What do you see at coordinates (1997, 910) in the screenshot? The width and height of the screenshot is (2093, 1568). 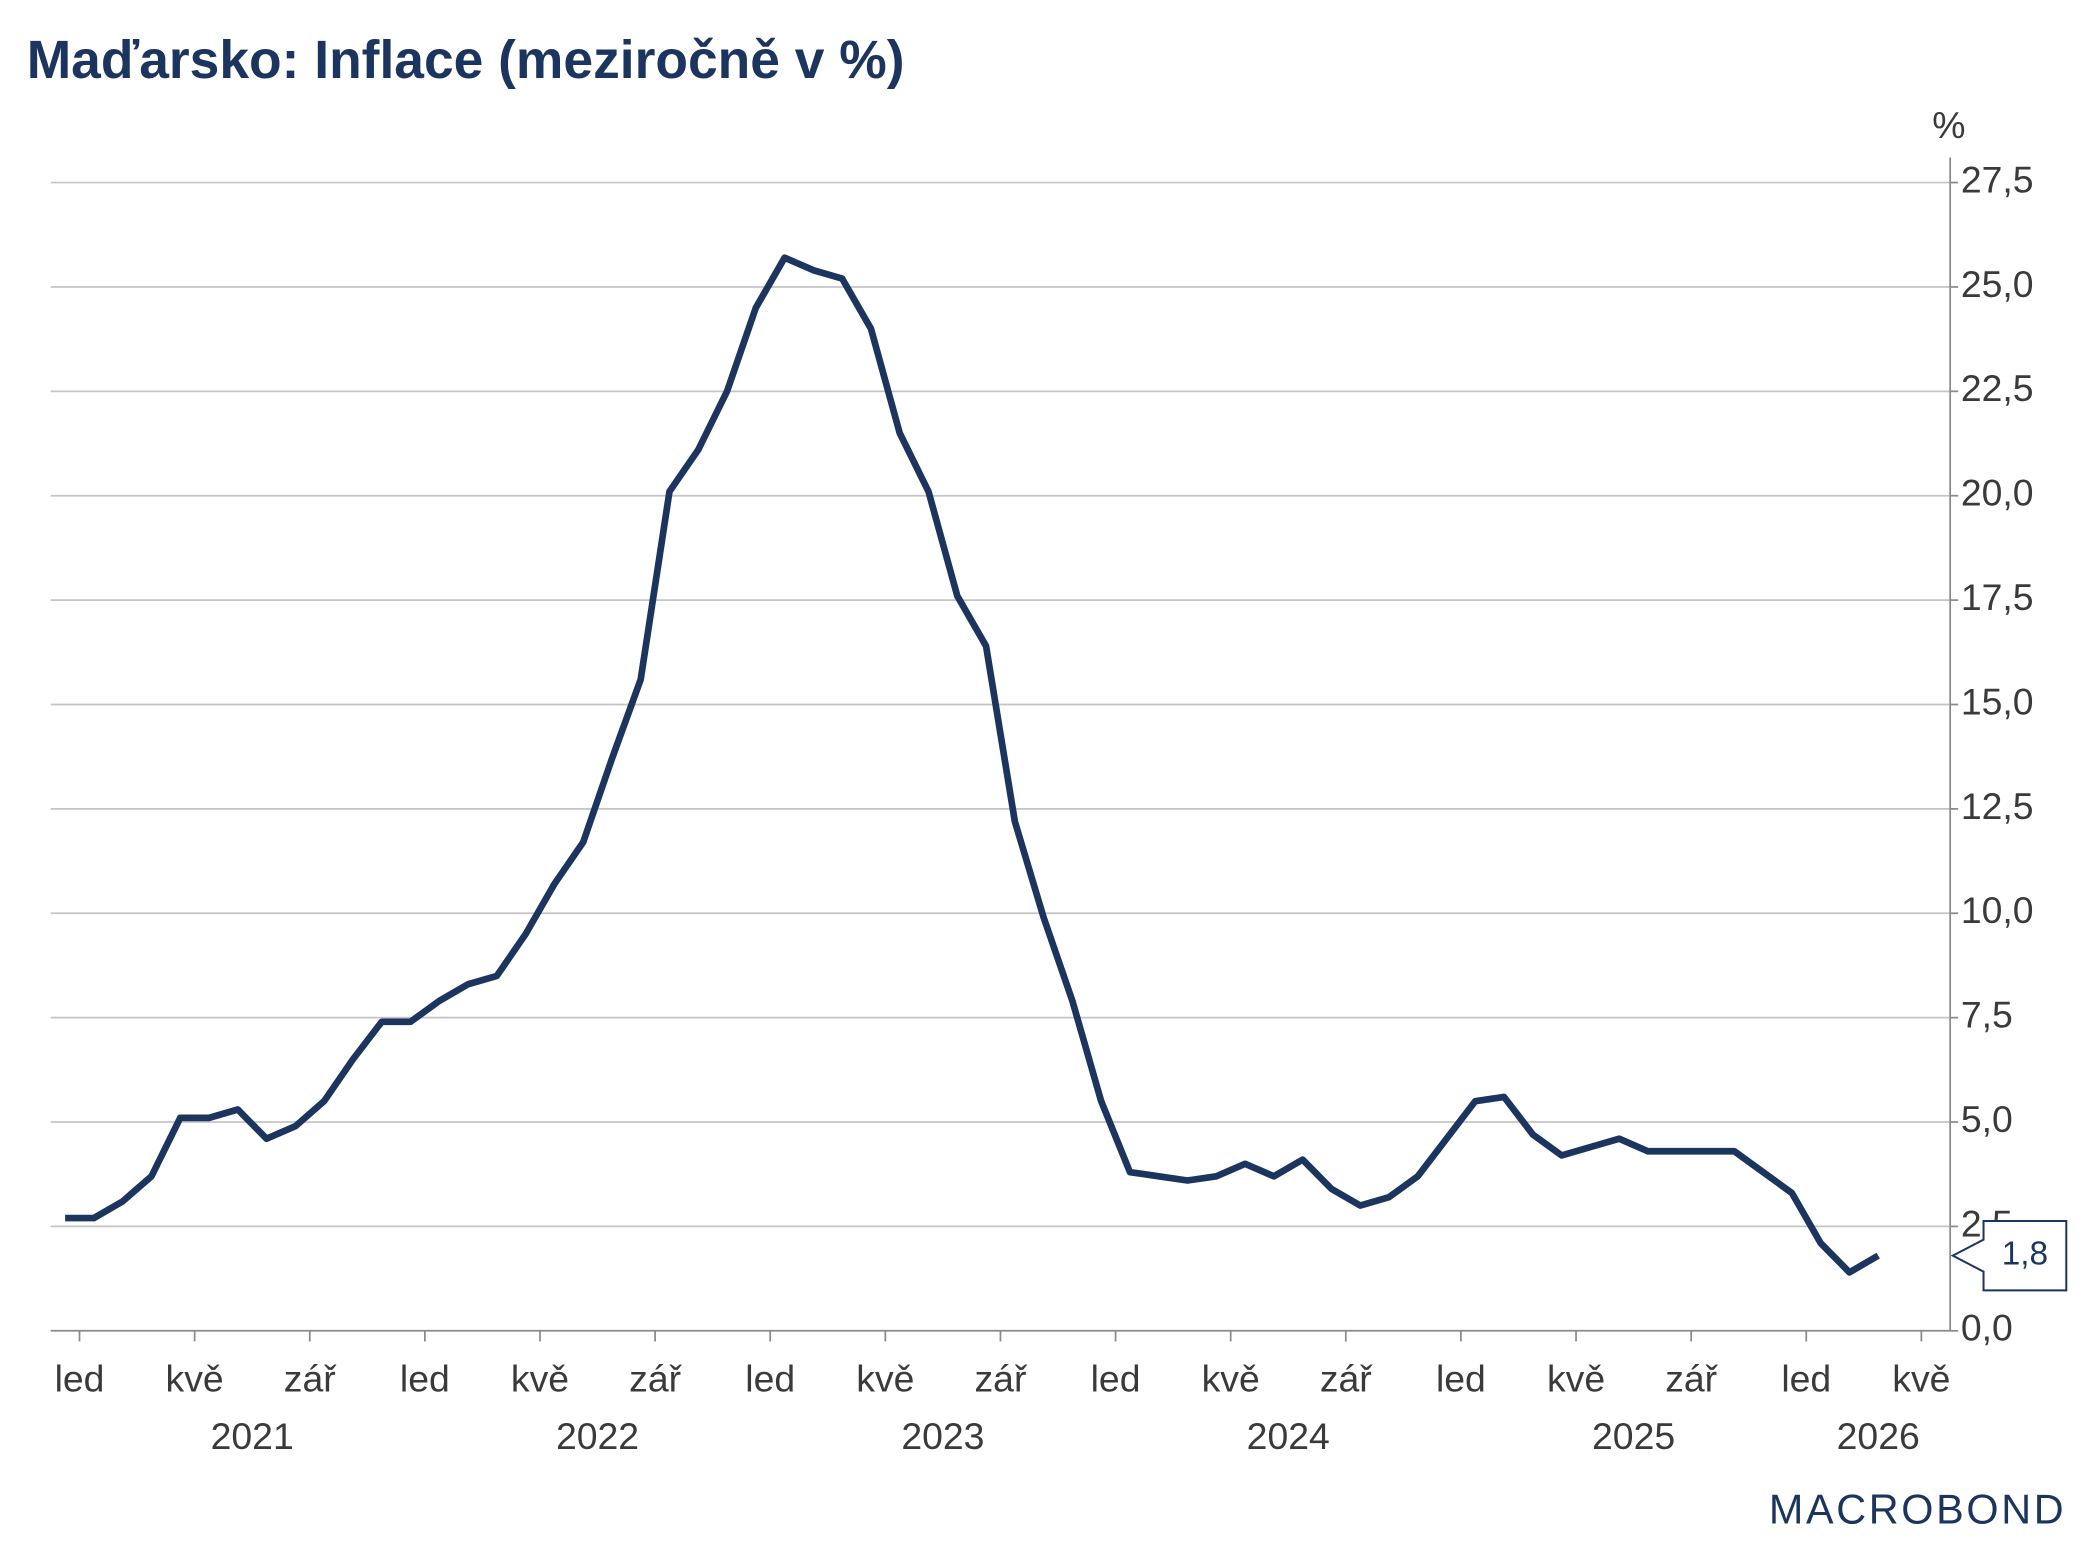 I see `y-tick-label: 10,0` at bounding box center [1997, 910].